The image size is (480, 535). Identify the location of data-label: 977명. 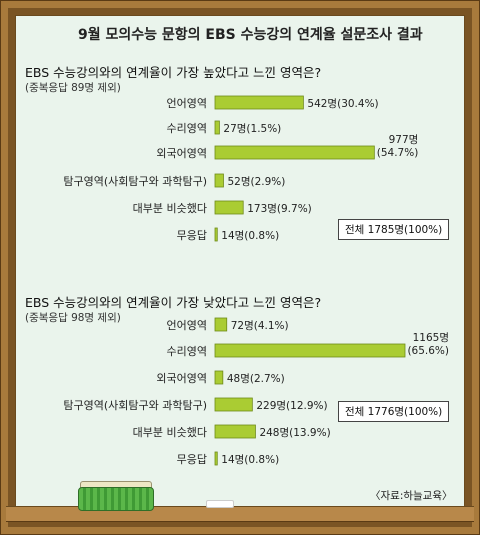
(403, 140).